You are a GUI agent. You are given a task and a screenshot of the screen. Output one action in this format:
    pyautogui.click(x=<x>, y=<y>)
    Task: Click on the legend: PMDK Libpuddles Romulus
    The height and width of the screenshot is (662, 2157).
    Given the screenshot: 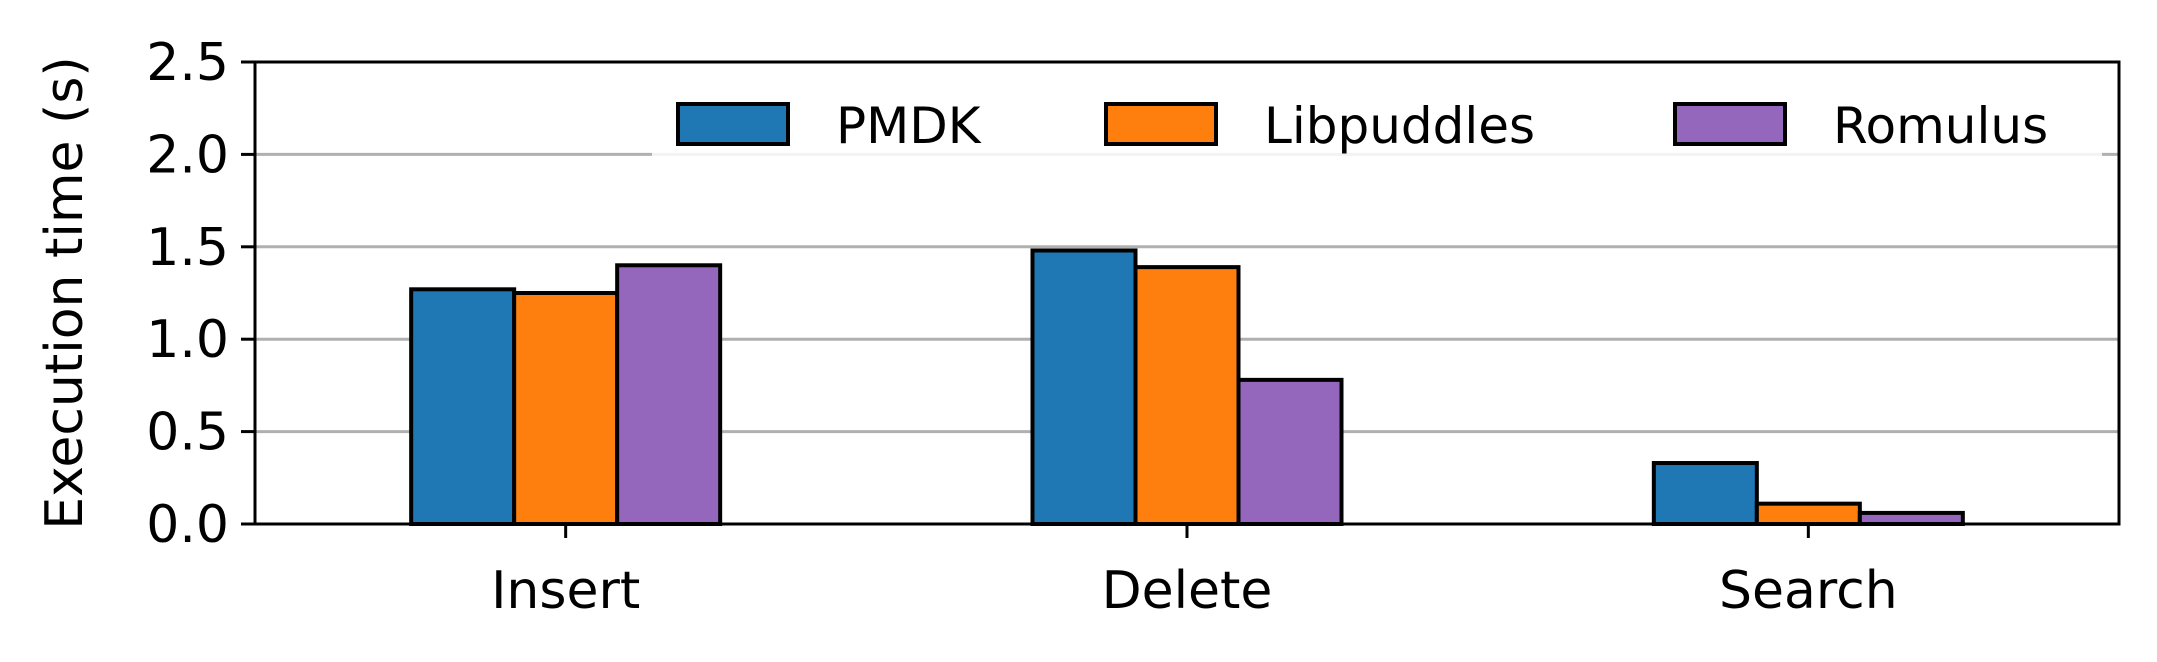 What is the action you would take?
    pyautogui.click(x=1377, y=126)
    